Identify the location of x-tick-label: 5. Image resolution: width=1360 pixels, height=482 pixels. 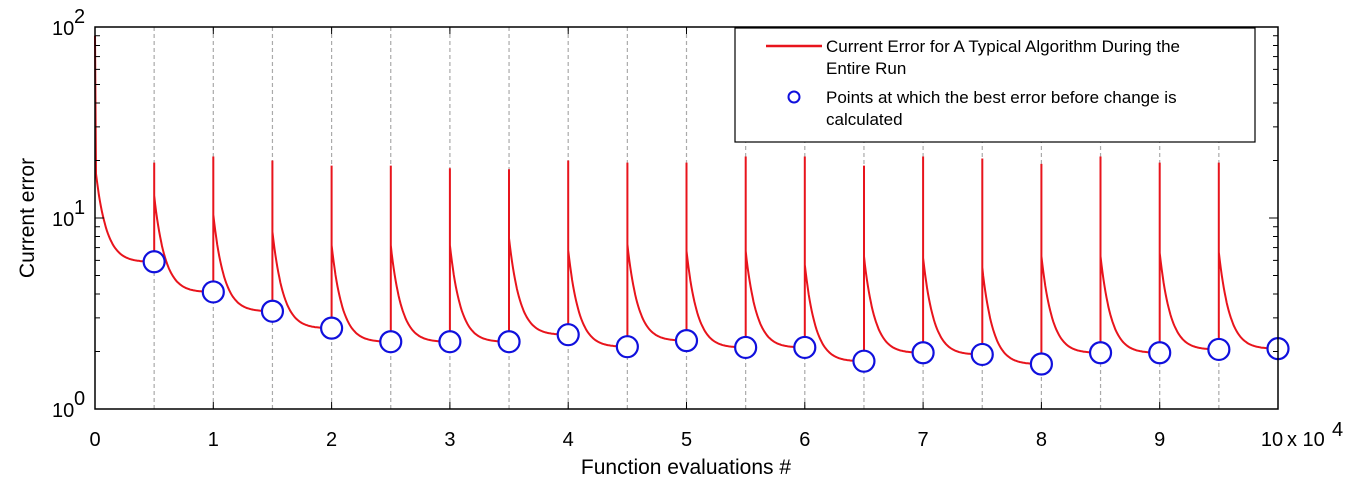
(686, 440).